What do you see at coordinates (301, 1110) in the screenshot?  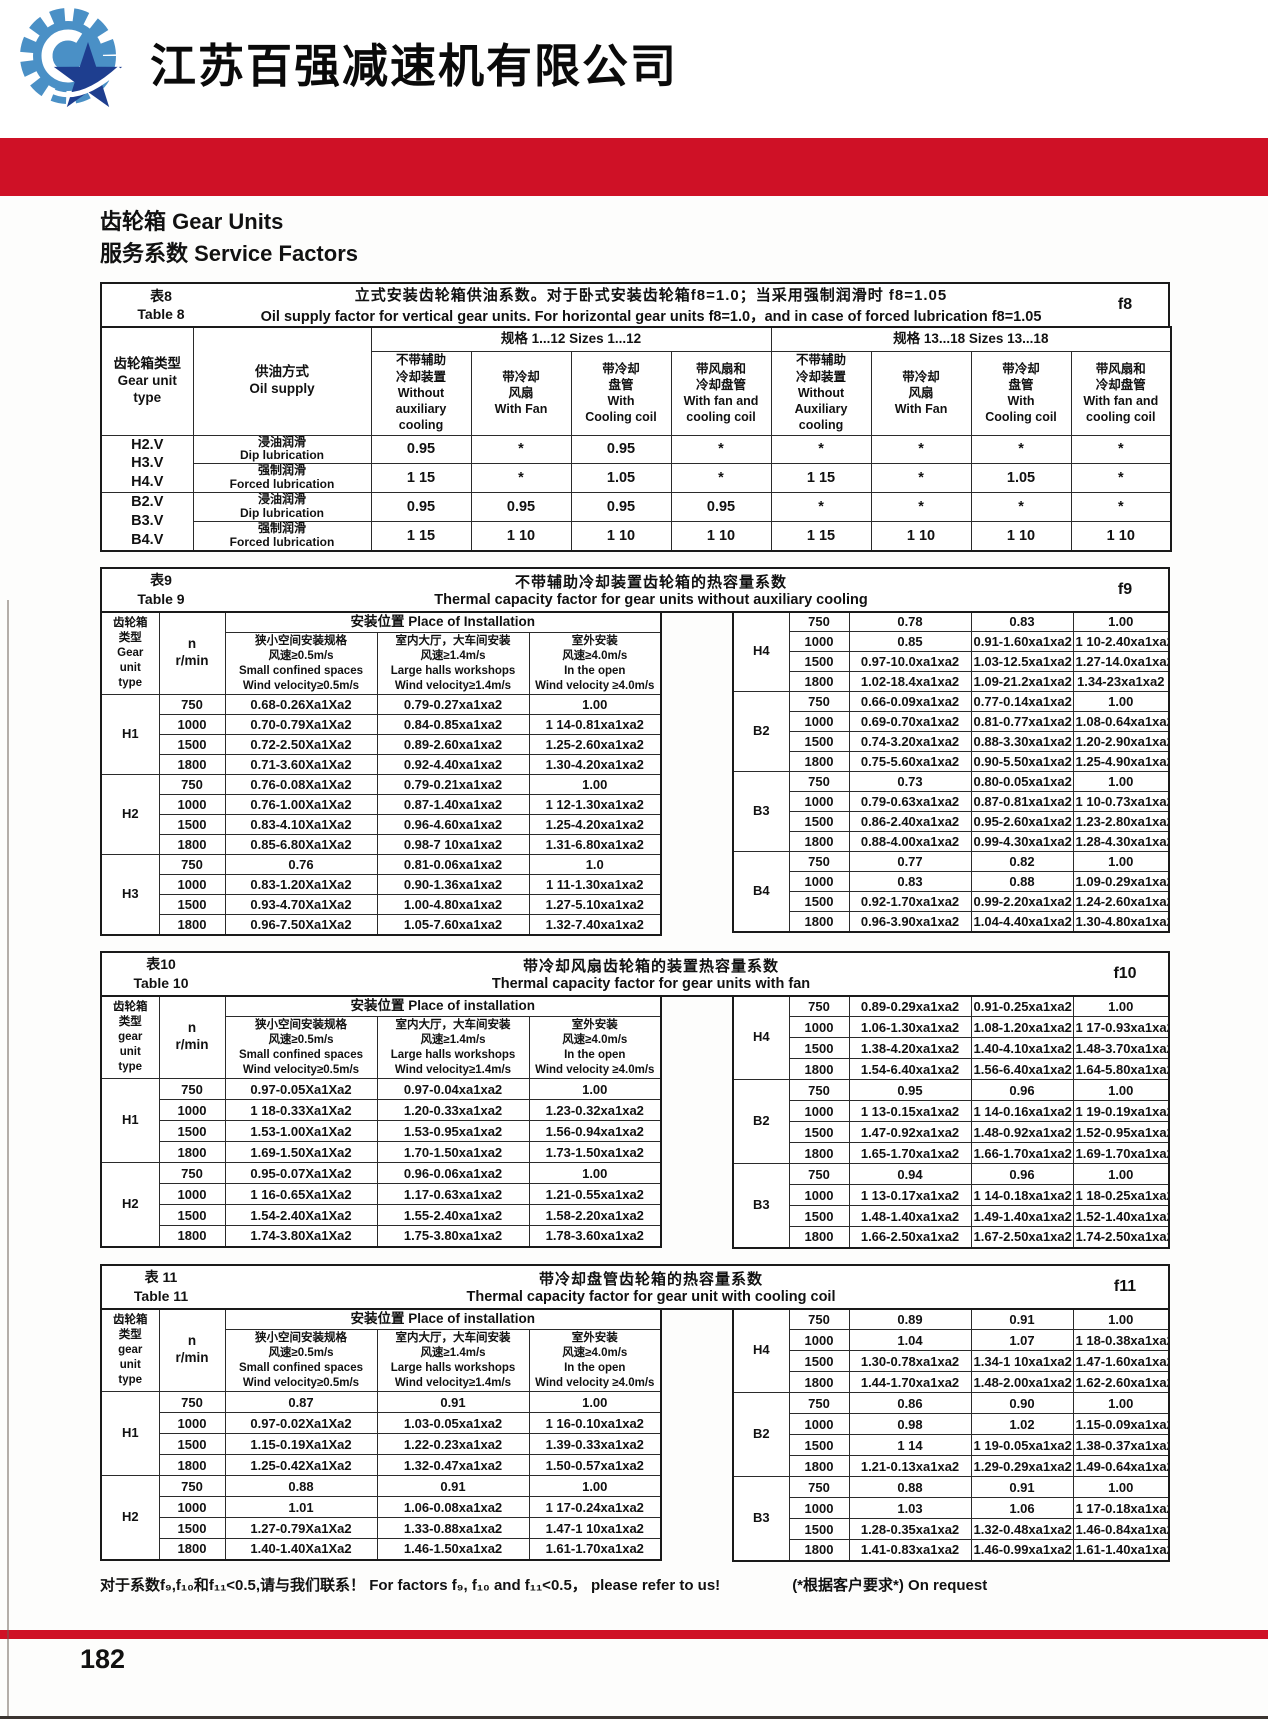 I see `factor-value-cell: 1 18-0.33Xa1Xa2` at bounding box center [301, 1110].